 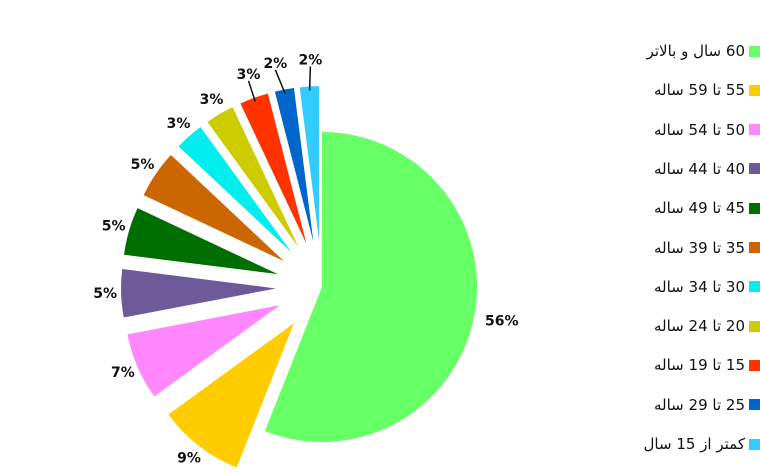 I want to click on legend-item: 30 تا 34 ساله, so click(x=707, y=287).